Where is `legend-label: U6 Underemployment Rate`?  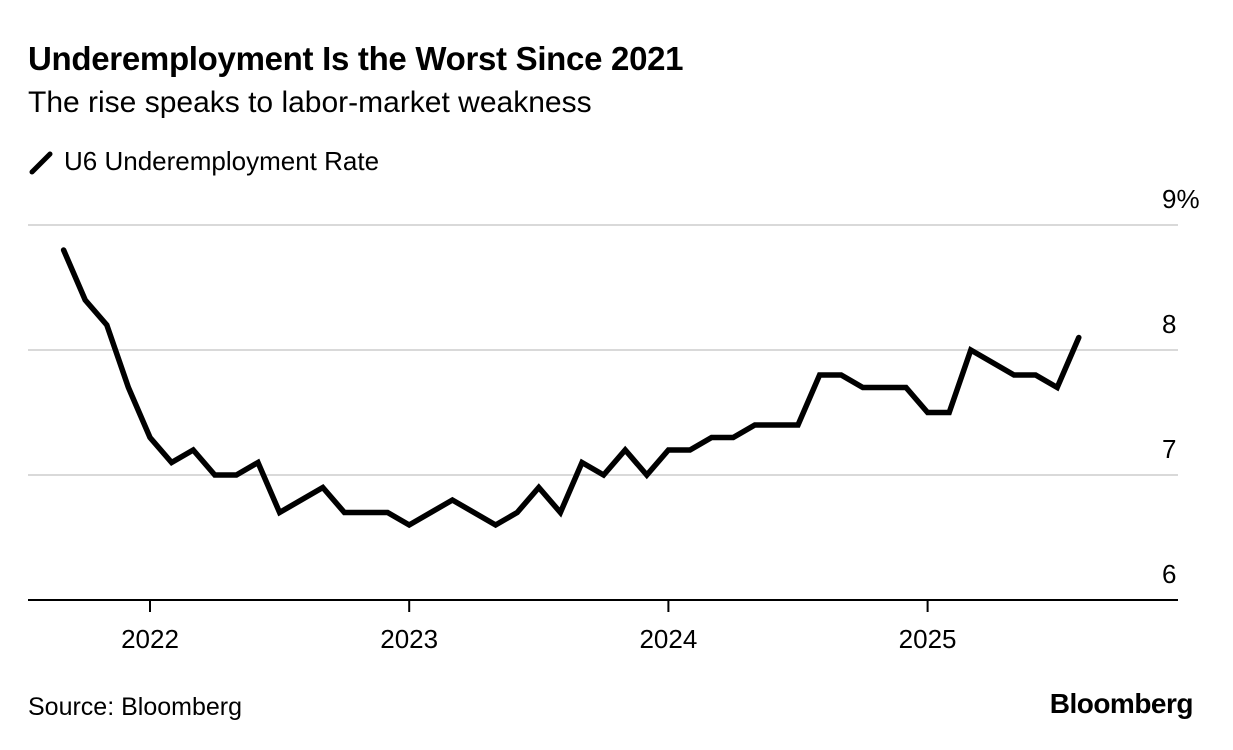 legend-label: U6 Underemployment Rate is located at coordinates (222, 161).